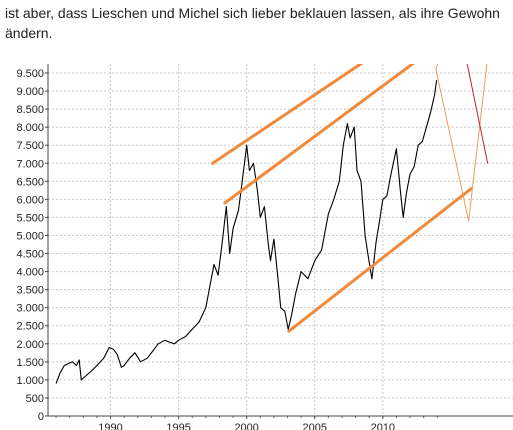 The width and height of the screenshot is (513, 430). I want to click on y-tick-label: 2.500, so click(30, 327).